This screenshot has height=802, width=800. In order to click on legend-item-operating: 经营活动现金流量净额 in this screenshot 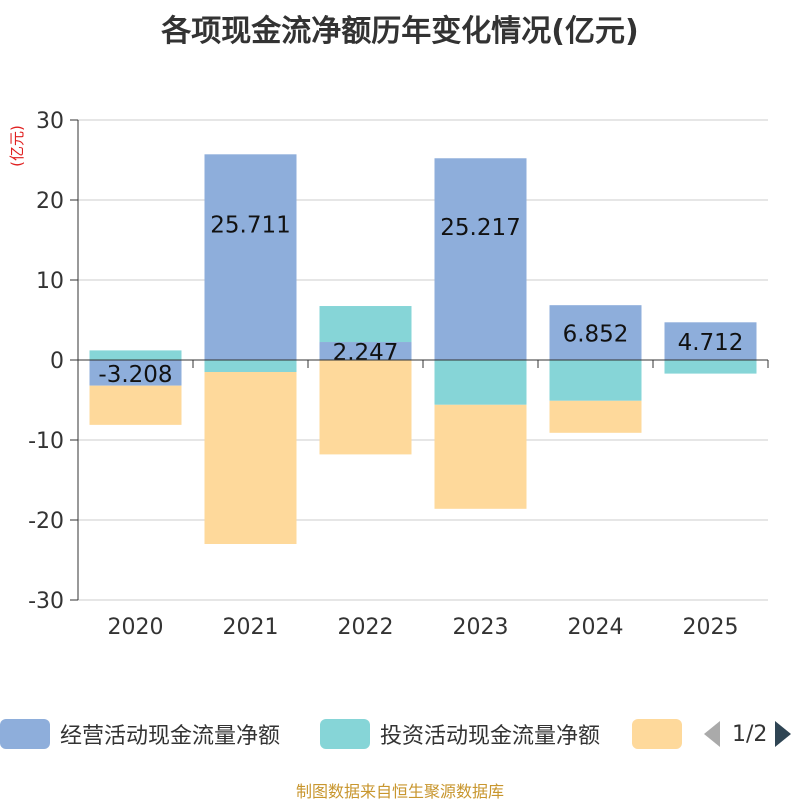, I will do `click(140, 734)`.